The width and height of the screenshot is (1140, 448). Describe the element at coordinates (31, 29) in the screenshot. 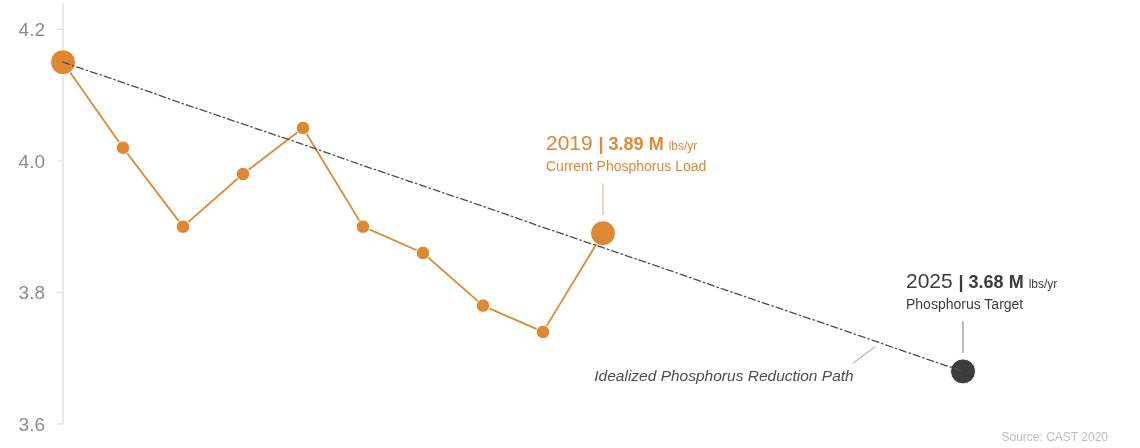

I see `y-tick-label: 4.2` at that location.